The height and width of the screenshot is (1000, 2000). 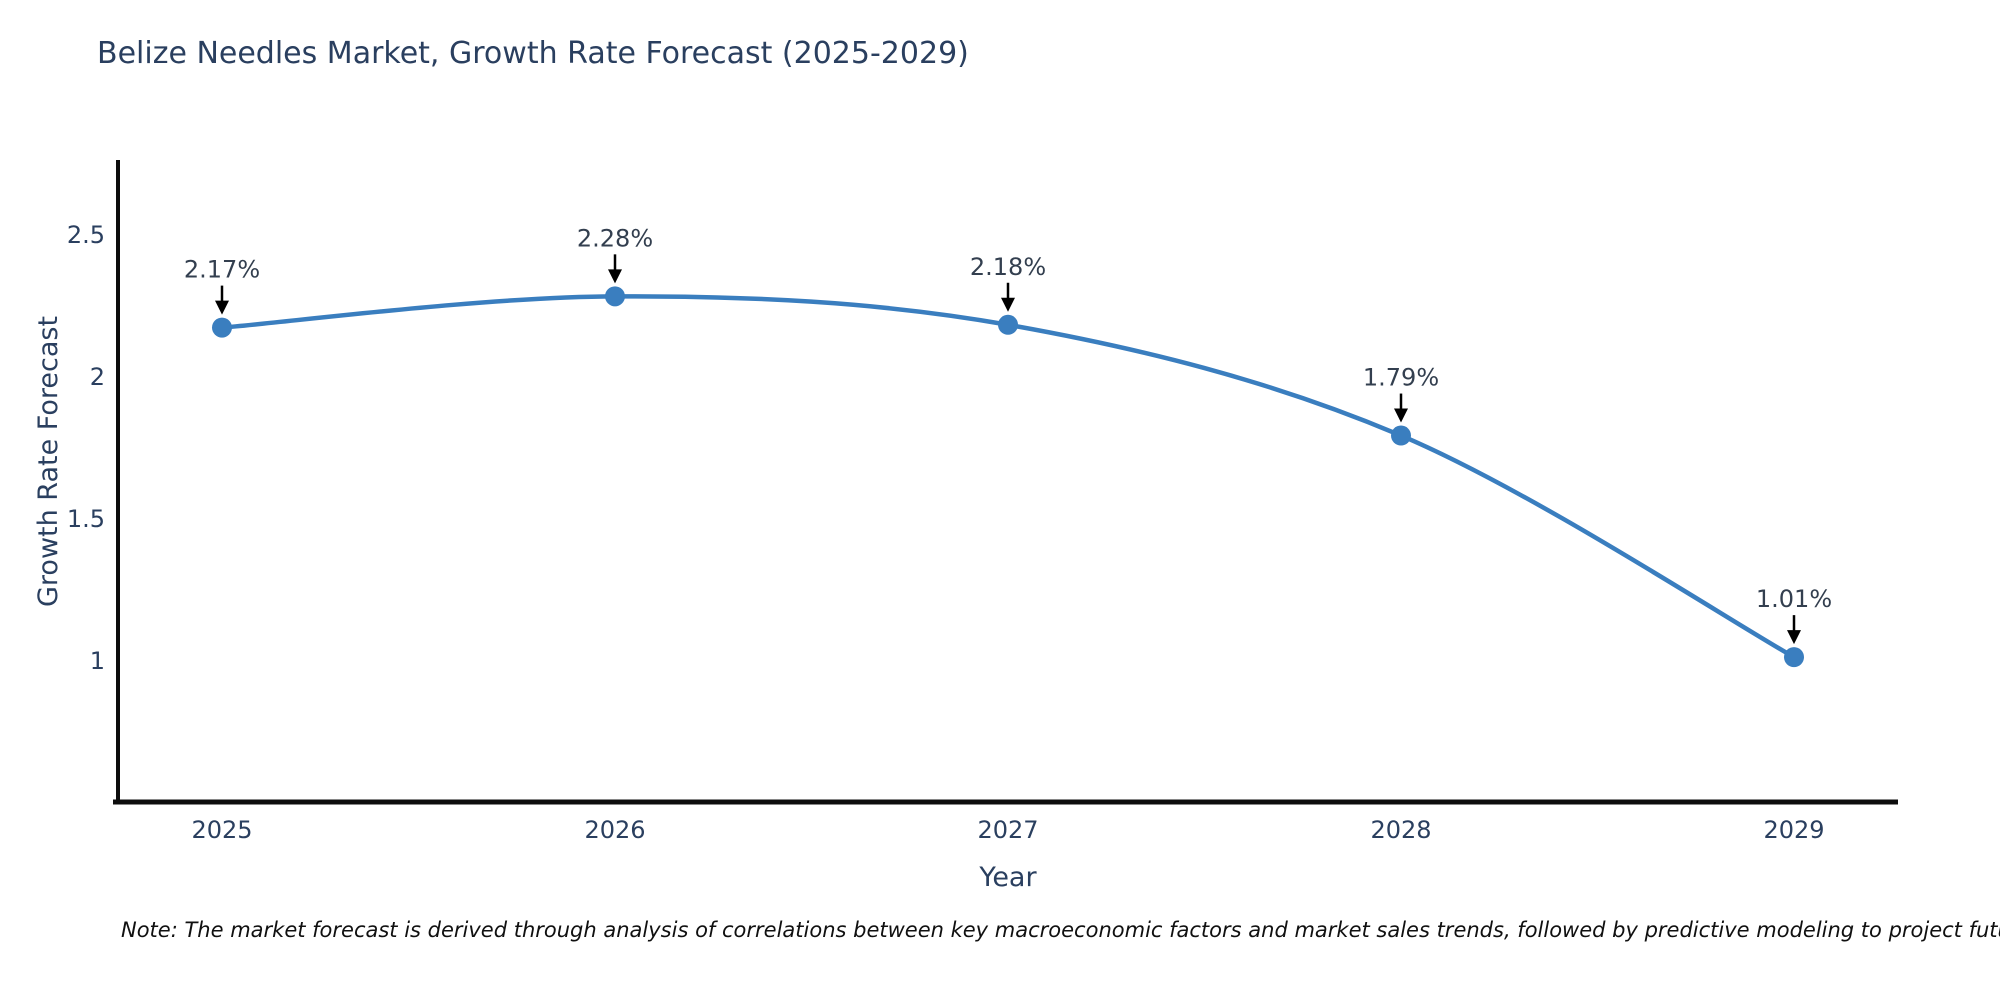 What do you see at coordinates (86, 519) in the screenshot?
I see `y-tick-label: 1.5` at bounding box center [86, 519].